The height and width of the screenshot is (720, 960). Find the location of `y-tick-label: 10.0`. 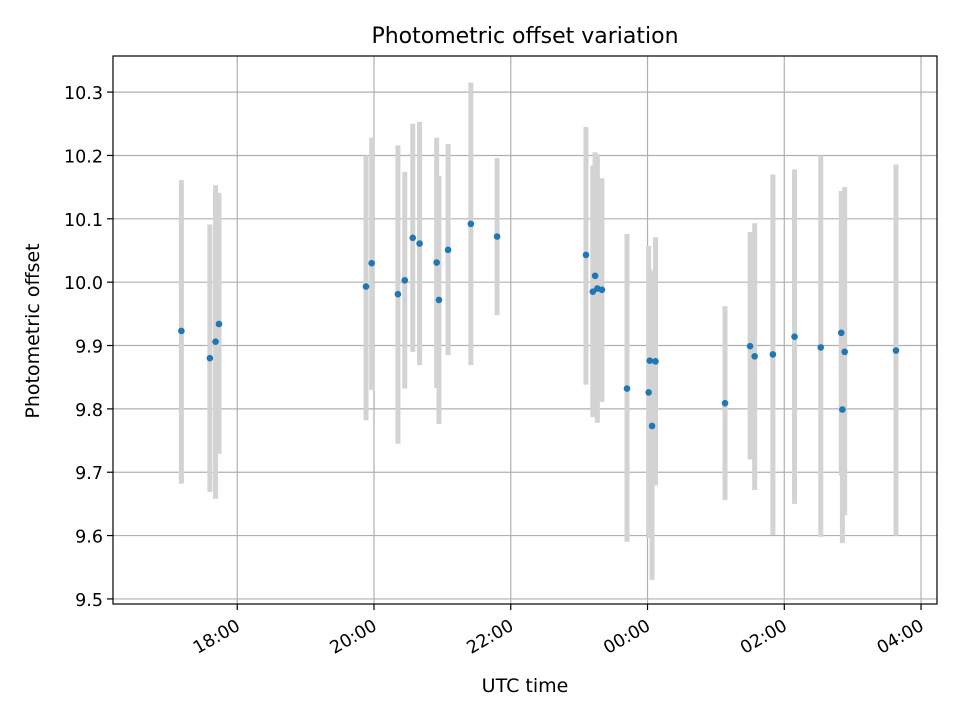

y-tick-label: 10.0 is located at coordinates (83, 284).